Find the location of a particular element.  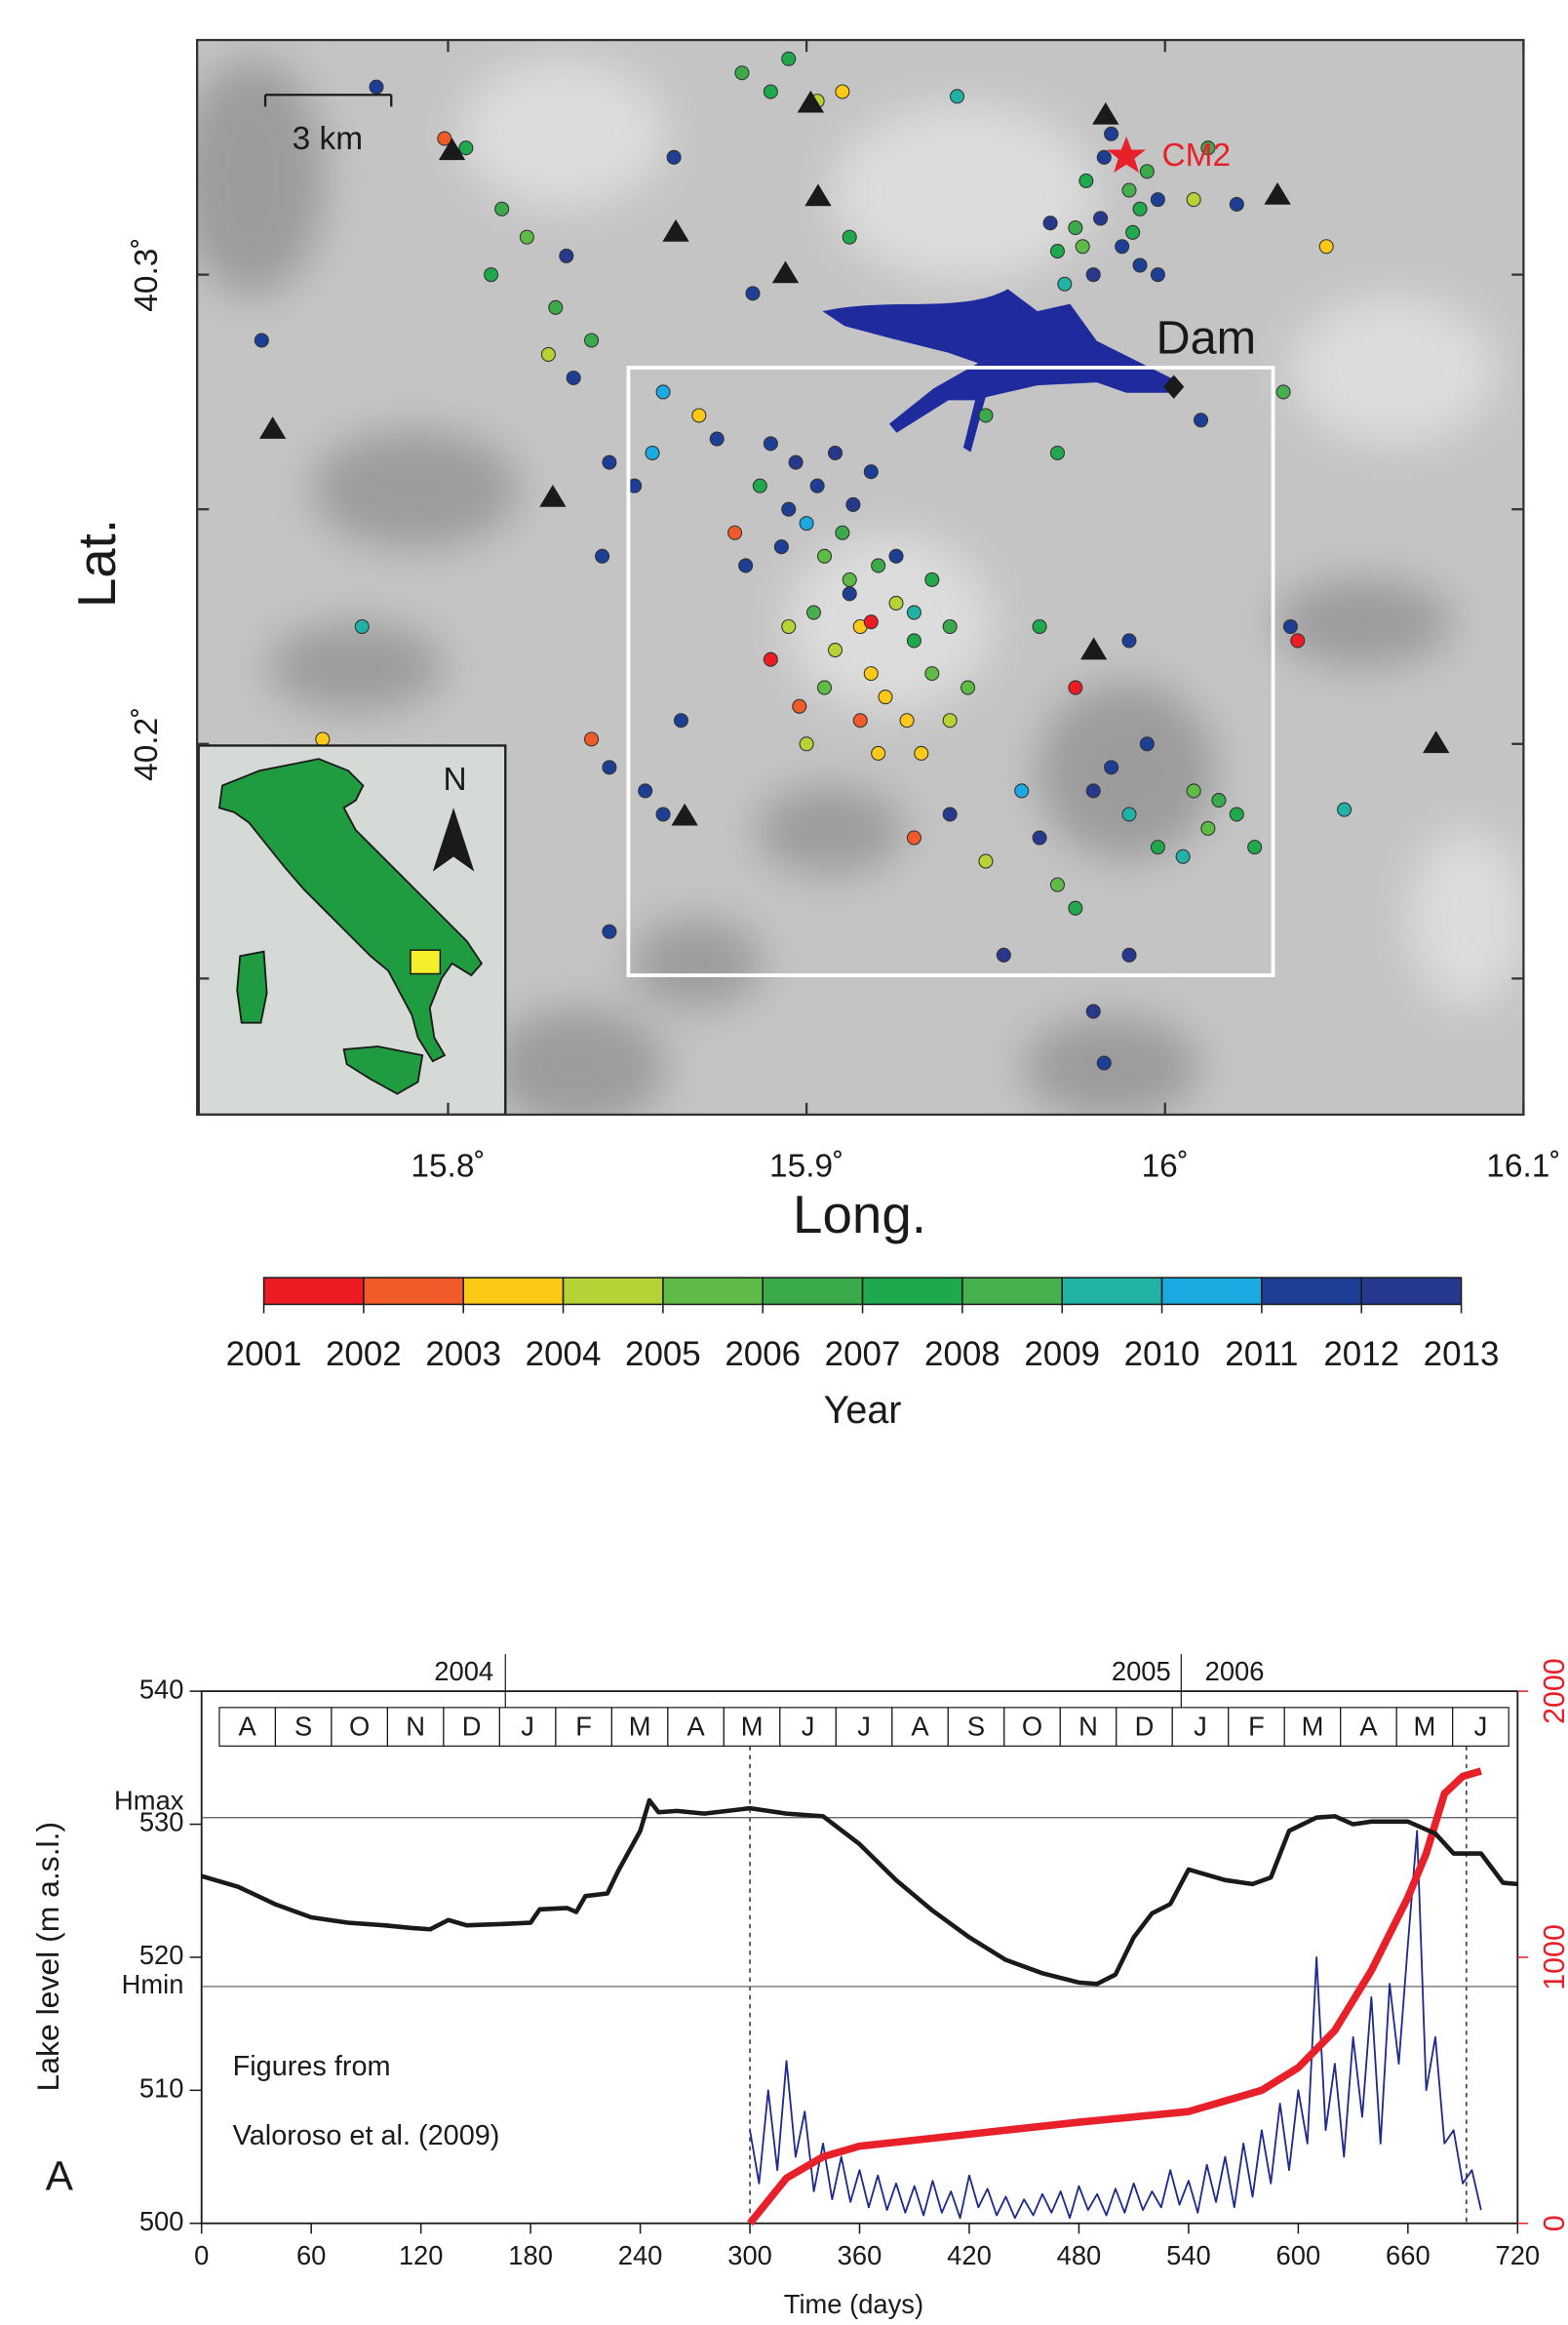

colorbar-label: 2003 is located at coordinates (463, 1354).